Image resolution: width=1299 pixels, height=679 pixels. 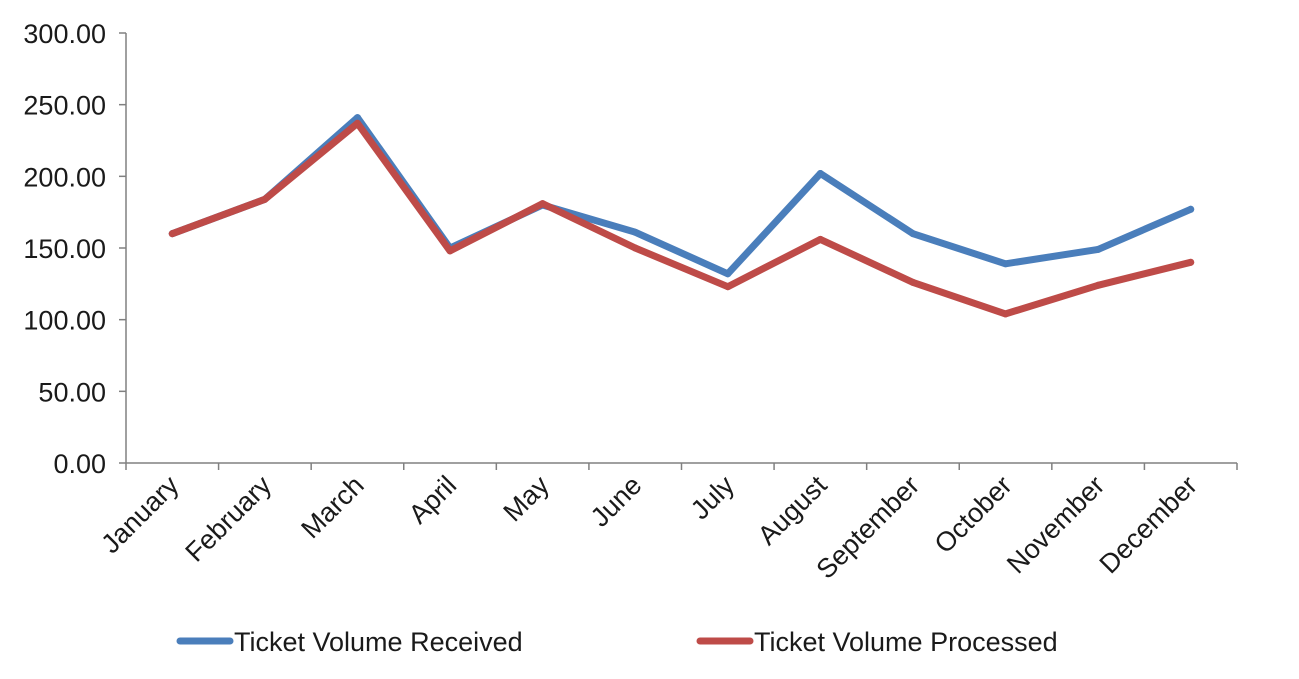 What do you see at coordinates (64, 106) in the screenshot?
I see `y-tick-label: 250.00` at bounding box center [64, 106].